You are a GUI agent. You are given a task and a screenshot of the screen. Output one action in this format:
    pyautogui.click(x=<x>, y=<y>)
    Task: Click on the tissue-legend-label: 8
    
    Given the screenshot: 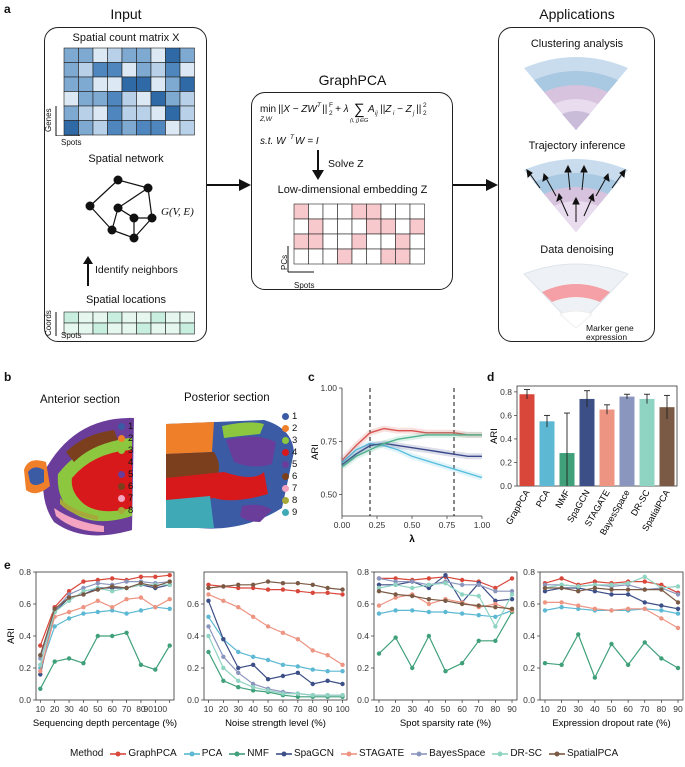 What is the action you would take?
    pyautogui.click(x=131, y=510)
    